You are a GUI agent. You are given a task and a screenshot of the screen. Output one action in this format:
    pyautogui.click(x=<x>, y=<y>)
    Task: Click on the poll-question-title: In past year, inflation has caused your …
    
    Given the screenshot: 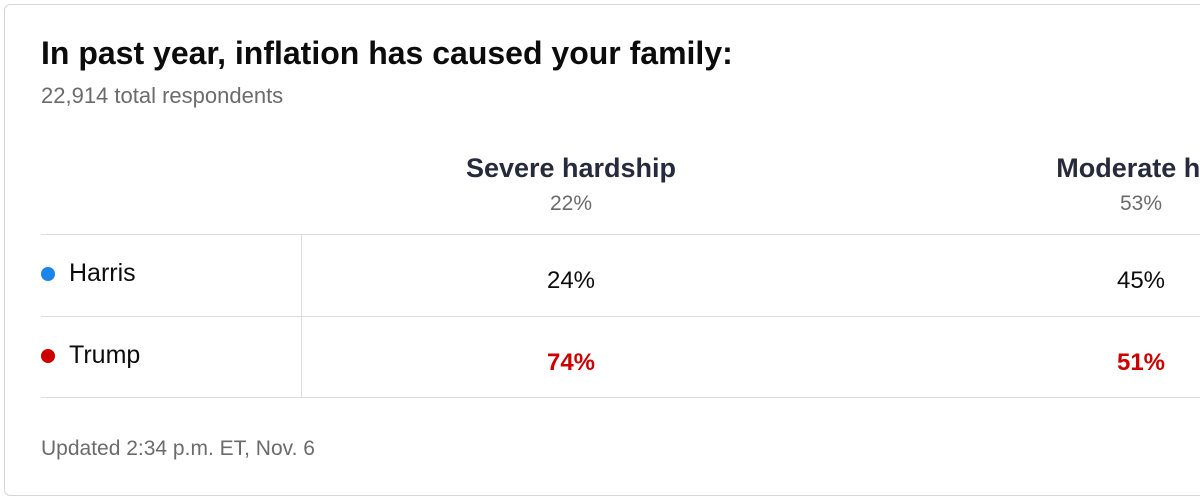 What is the action you would take?
    pyautogui.click(x=387, y=53)
    